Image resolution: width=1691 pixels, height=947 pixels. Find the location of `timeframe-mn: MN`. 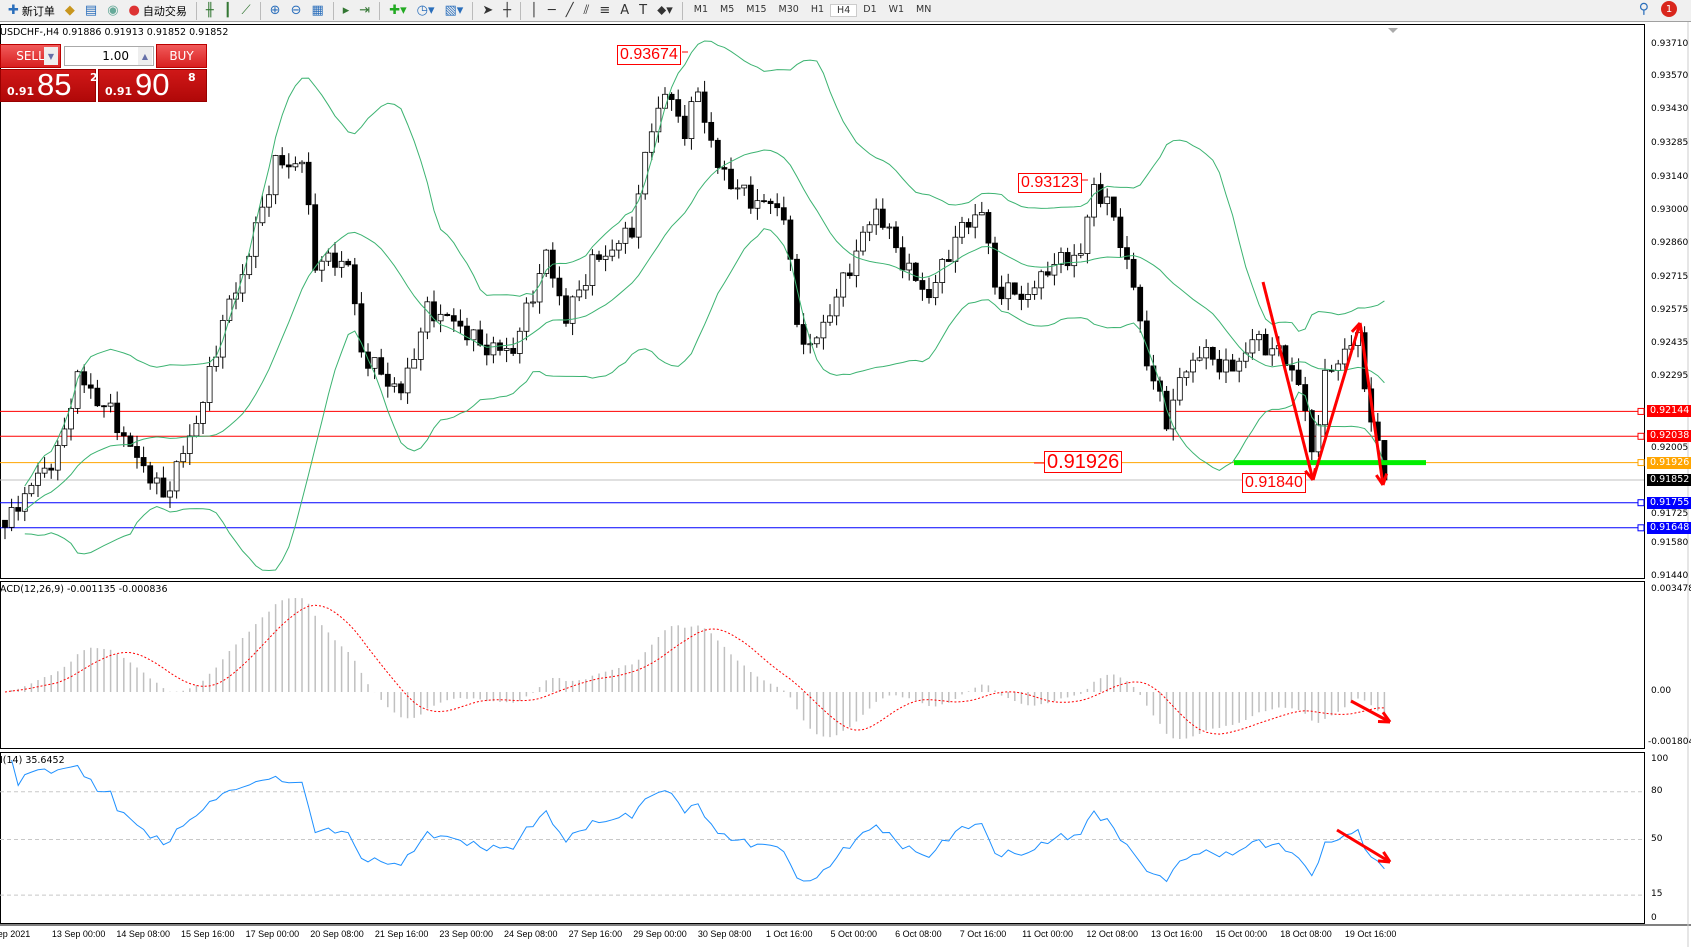

timeframe-mn: MN is located at coordinates (924, 9).